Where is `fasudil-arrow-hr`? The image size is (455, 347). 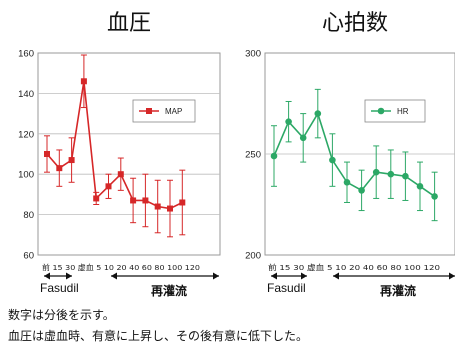
fasudil-arrow-hr is located at coordinates (289, 276).